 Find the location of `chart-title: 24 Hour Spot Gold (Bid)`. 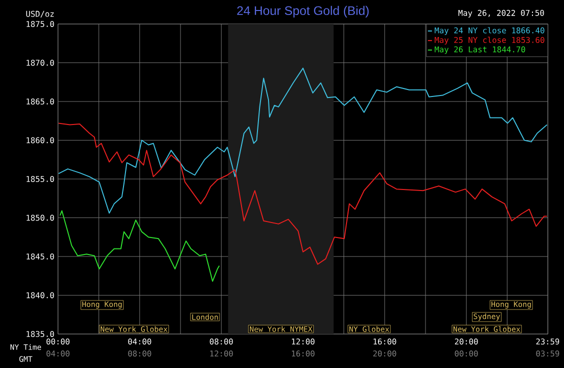

chart-title: 24 Hour Spot Gold (Bid) is located at coordinates (303, 12).